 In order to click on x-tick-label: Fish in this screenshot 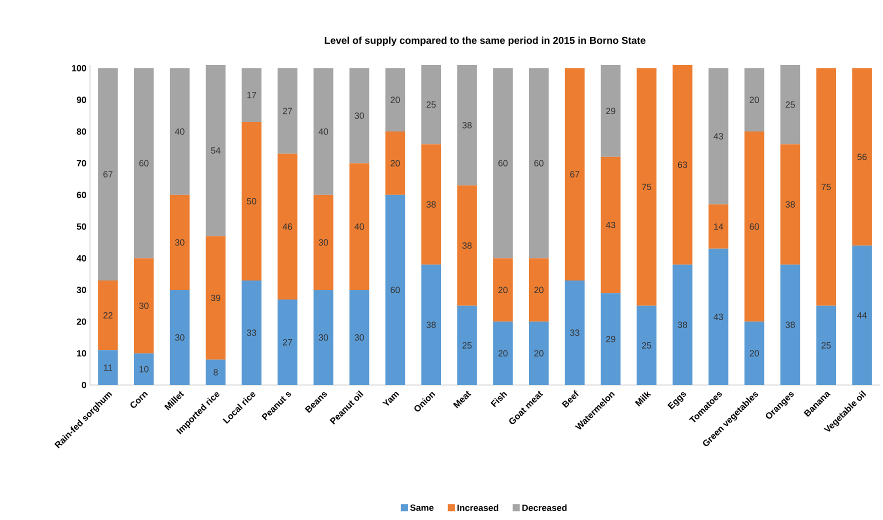, I will do `click(499, 400)`.